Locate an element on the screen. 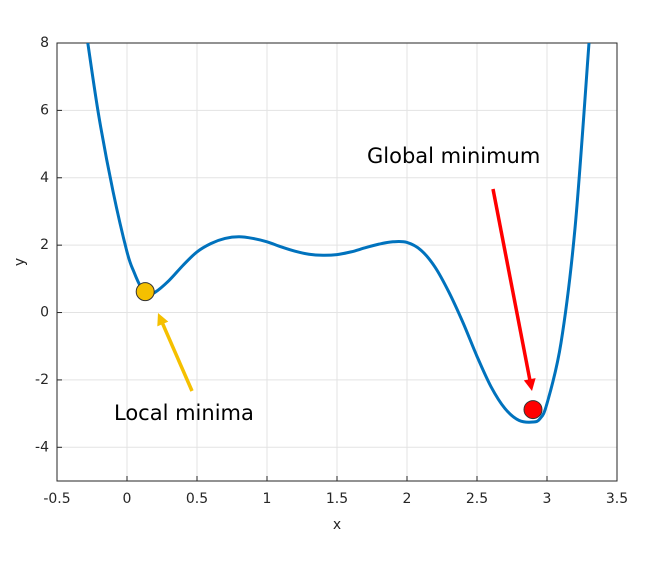 Image resolution: width=660 pixels, height=568 pixels. x-tick-label: 2 is located at coordinates (407, 499).